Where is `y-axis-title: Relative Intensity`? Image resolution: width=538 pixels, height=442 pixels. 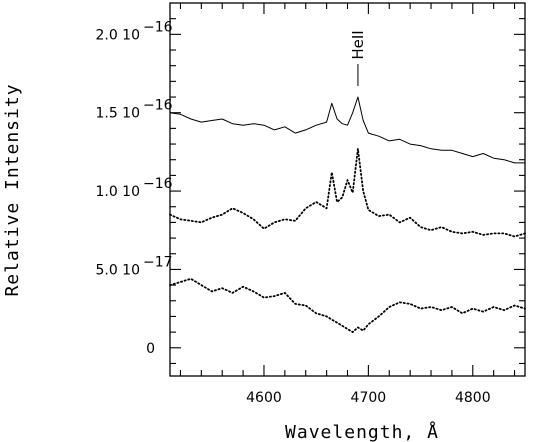 y-axis-title: Relative Intensity is located at coordinates (12, 189).